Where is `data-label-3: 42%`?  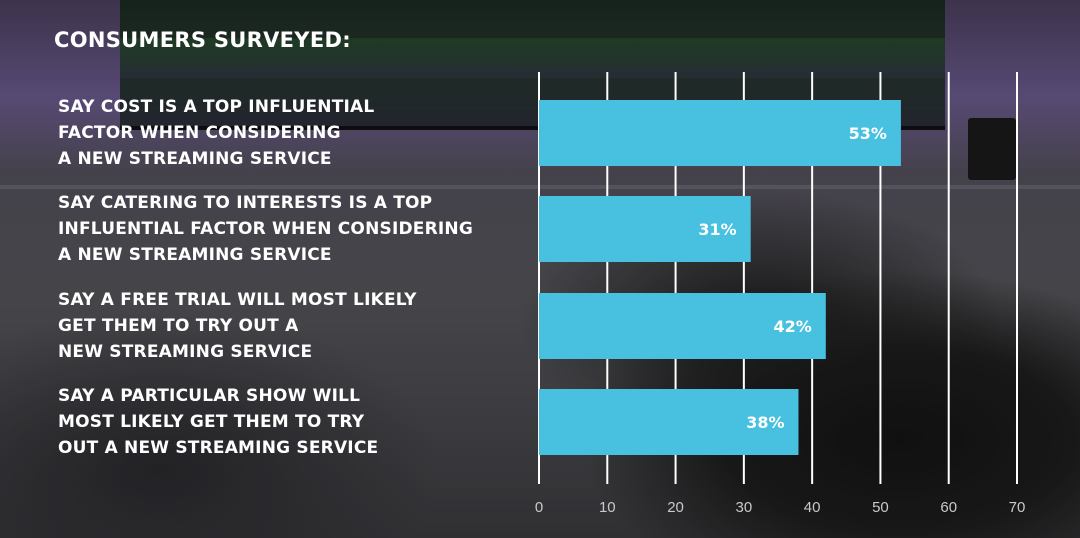
data-label-3: 42% is located at coordinates (793, 326).